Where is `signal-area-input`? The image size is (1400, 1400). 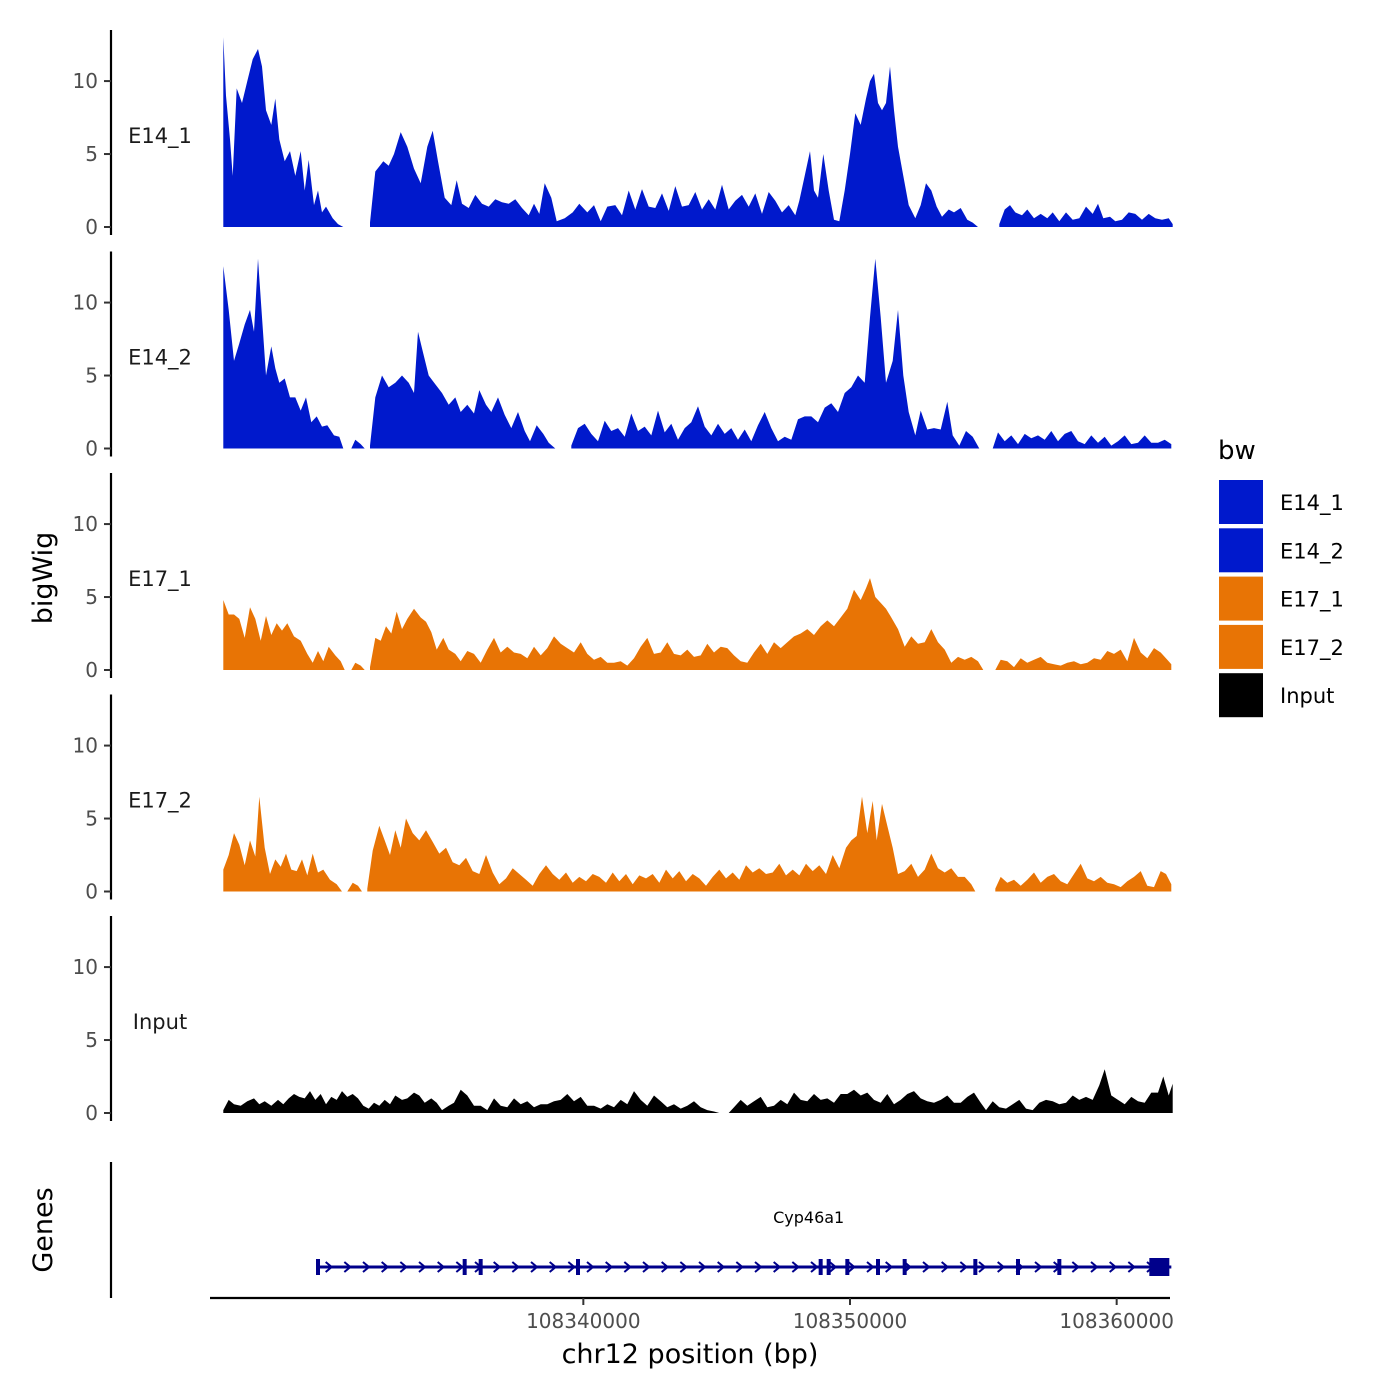 signal-area-input is located at coordinates (698, 1091).